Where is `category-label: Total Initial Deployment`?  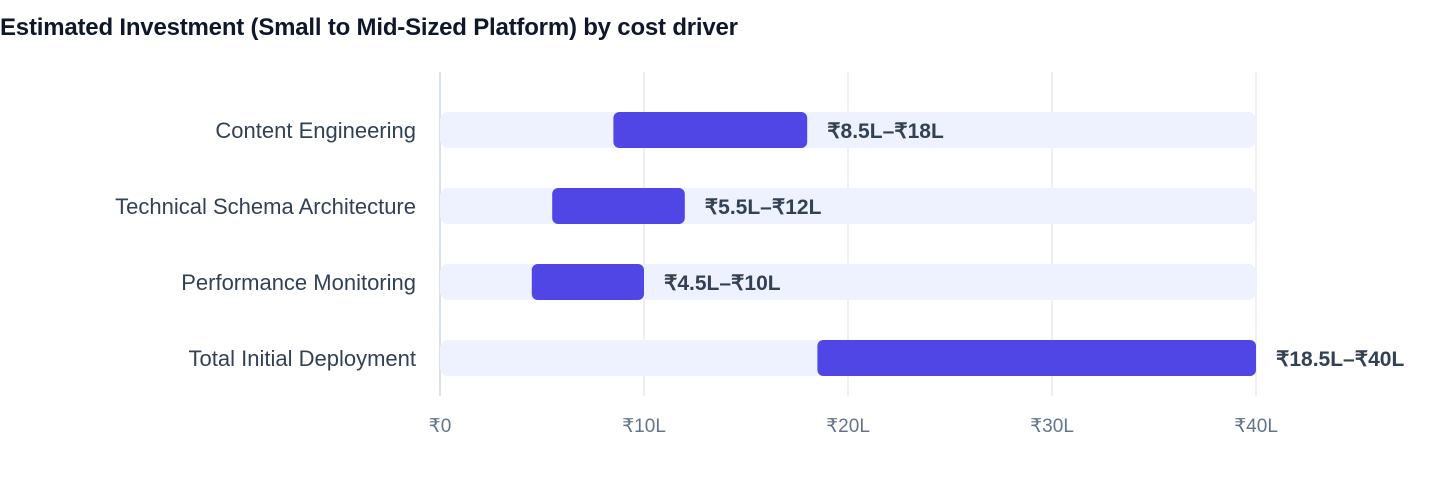
category-label: Total Initial Deployment is located at coordinates (302, 358).